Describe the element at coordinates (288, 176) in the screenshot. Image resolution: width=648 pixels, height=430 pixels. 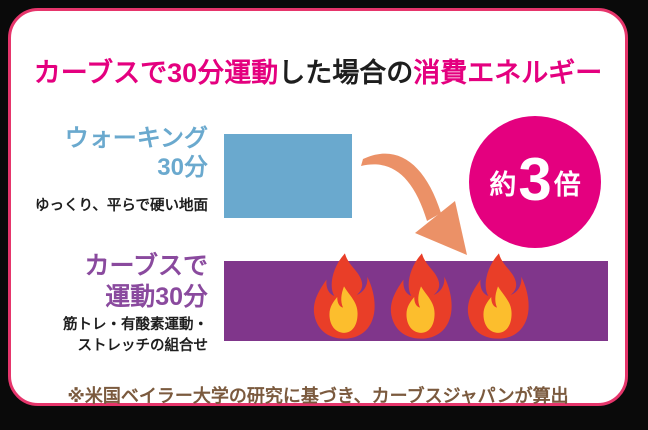
I see `walking-bar` at that location.